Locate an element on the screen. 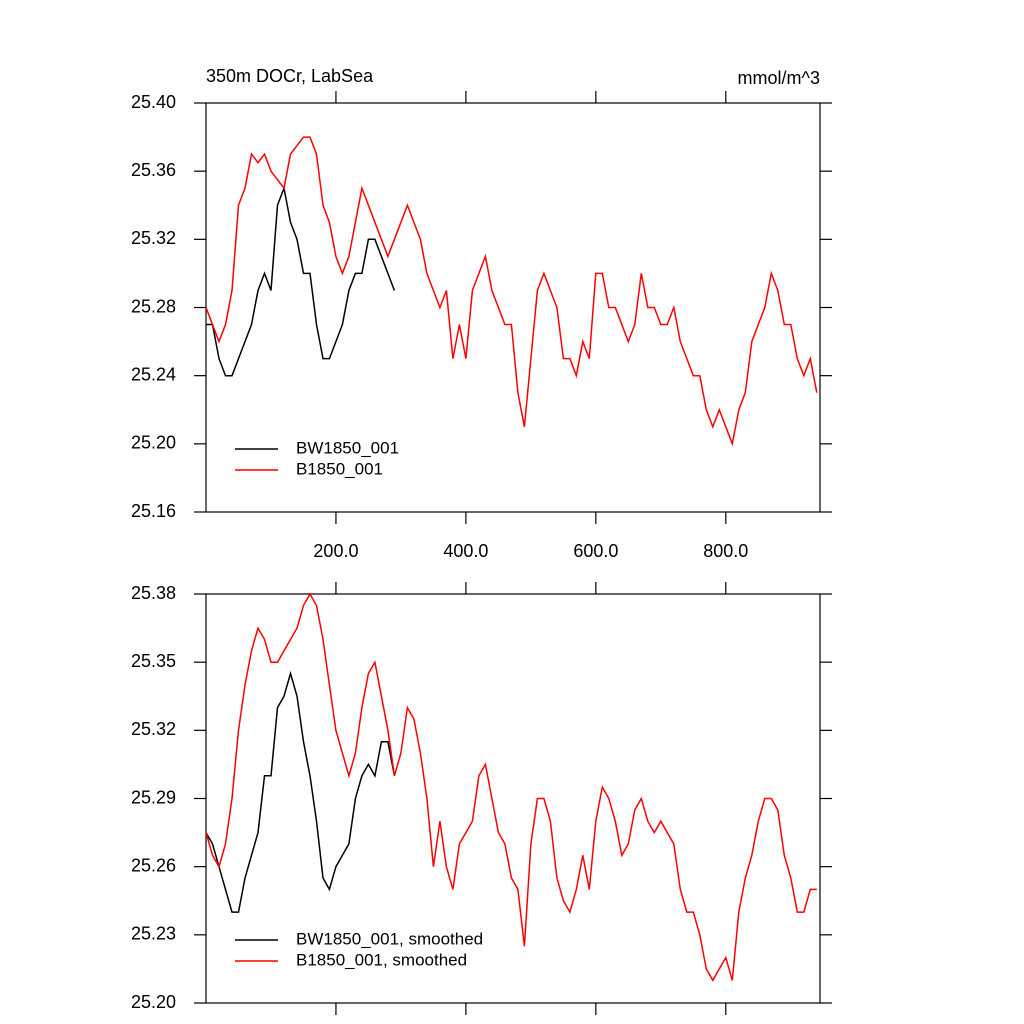 The image size is (1024, 1024). legend-label: BW1850_001 is located at coordinates (347, 447).